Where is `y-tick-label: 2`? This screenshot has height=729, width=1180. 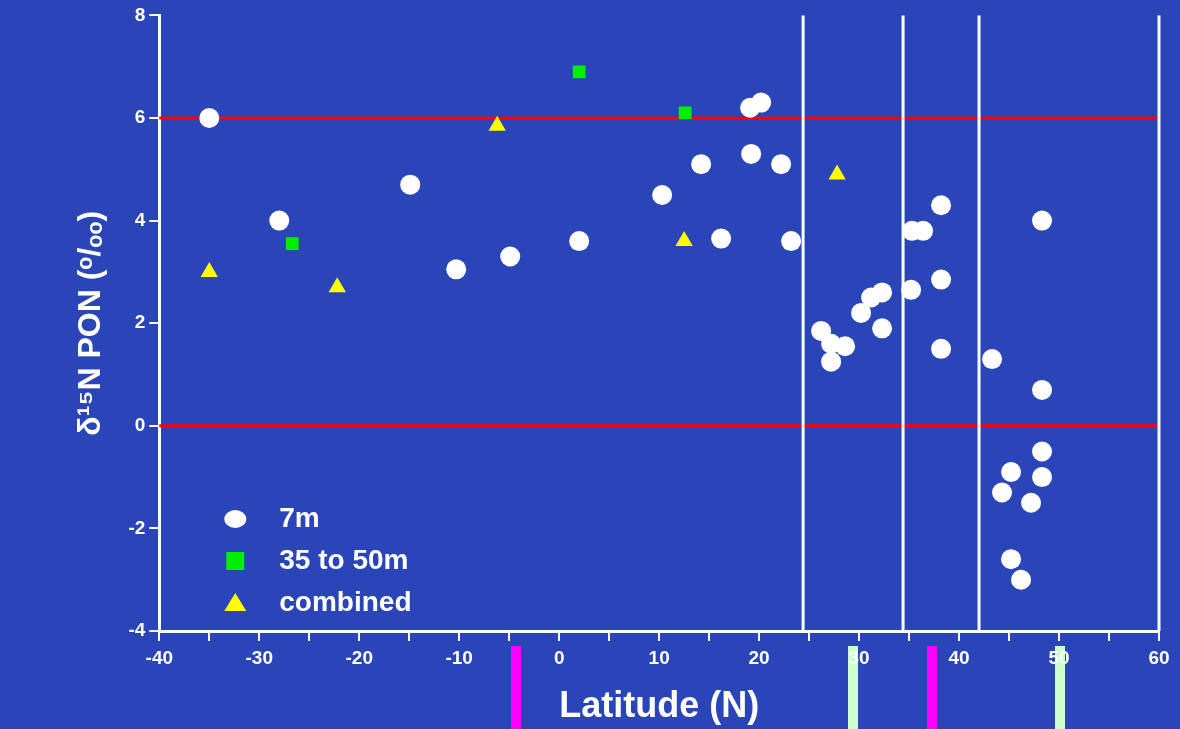
y-tick-label: 2 is located at coordinates (140, 322).